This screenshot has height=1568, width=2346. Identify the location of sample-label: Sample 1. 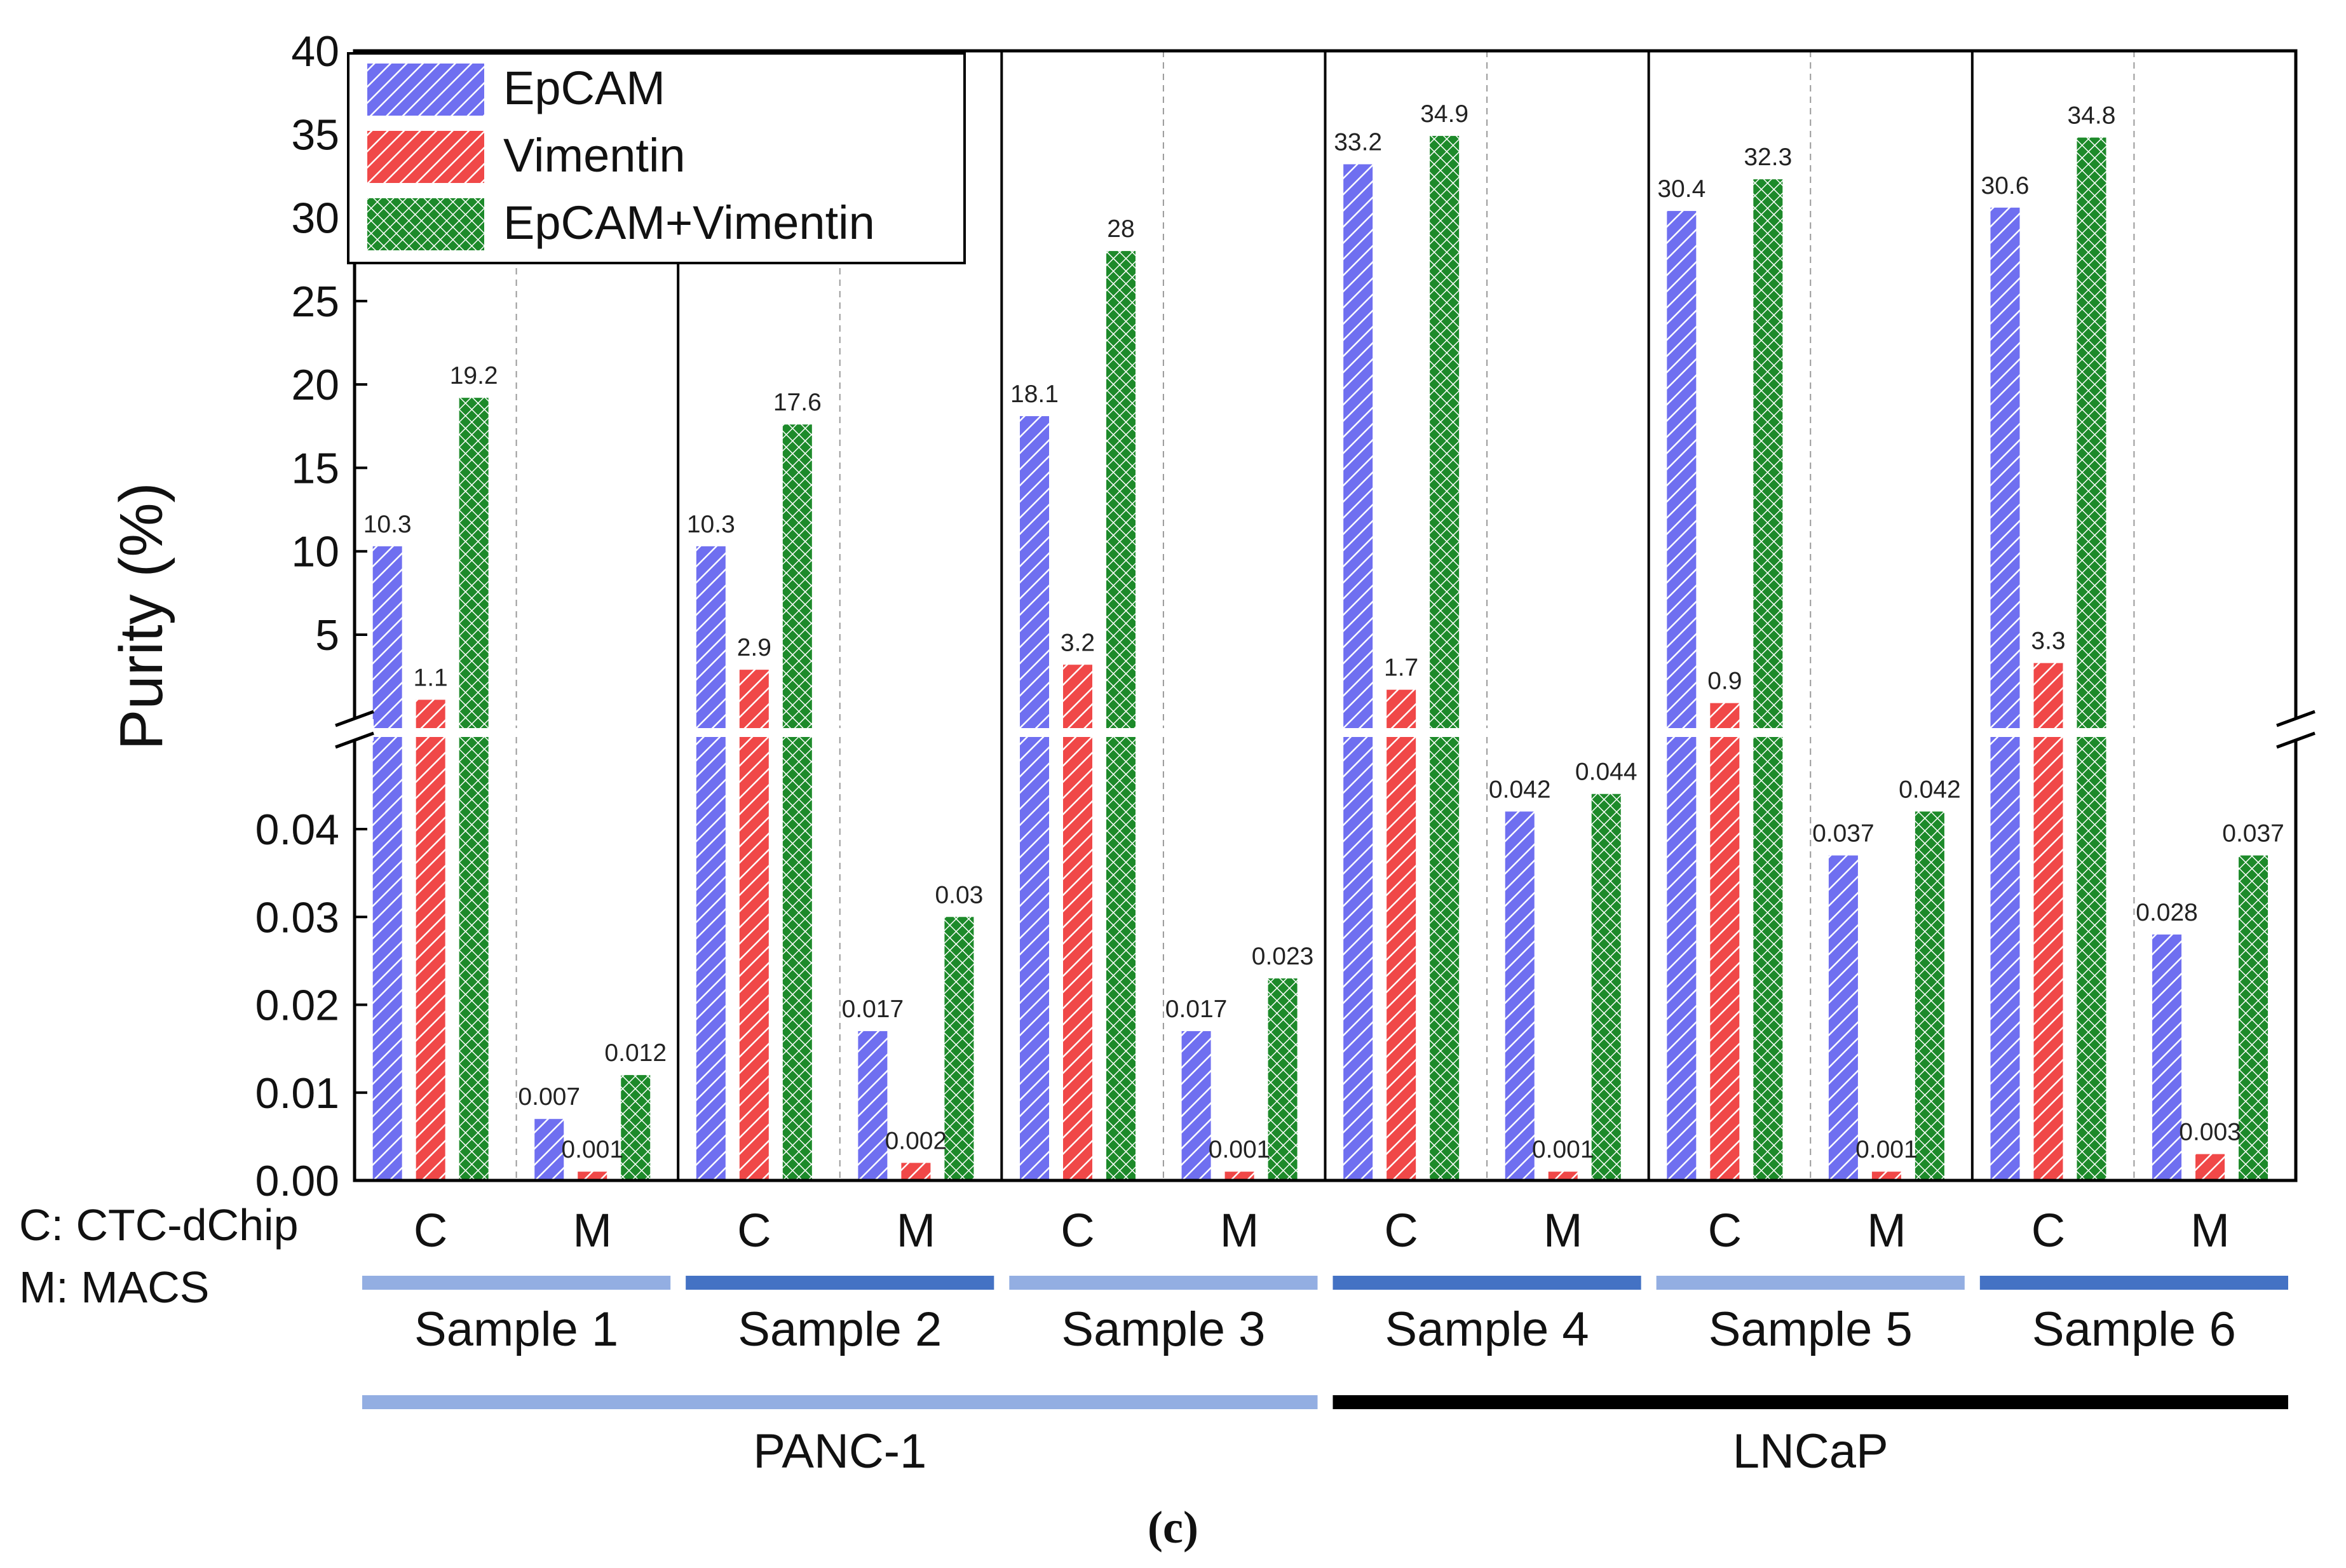
(516, 1329).